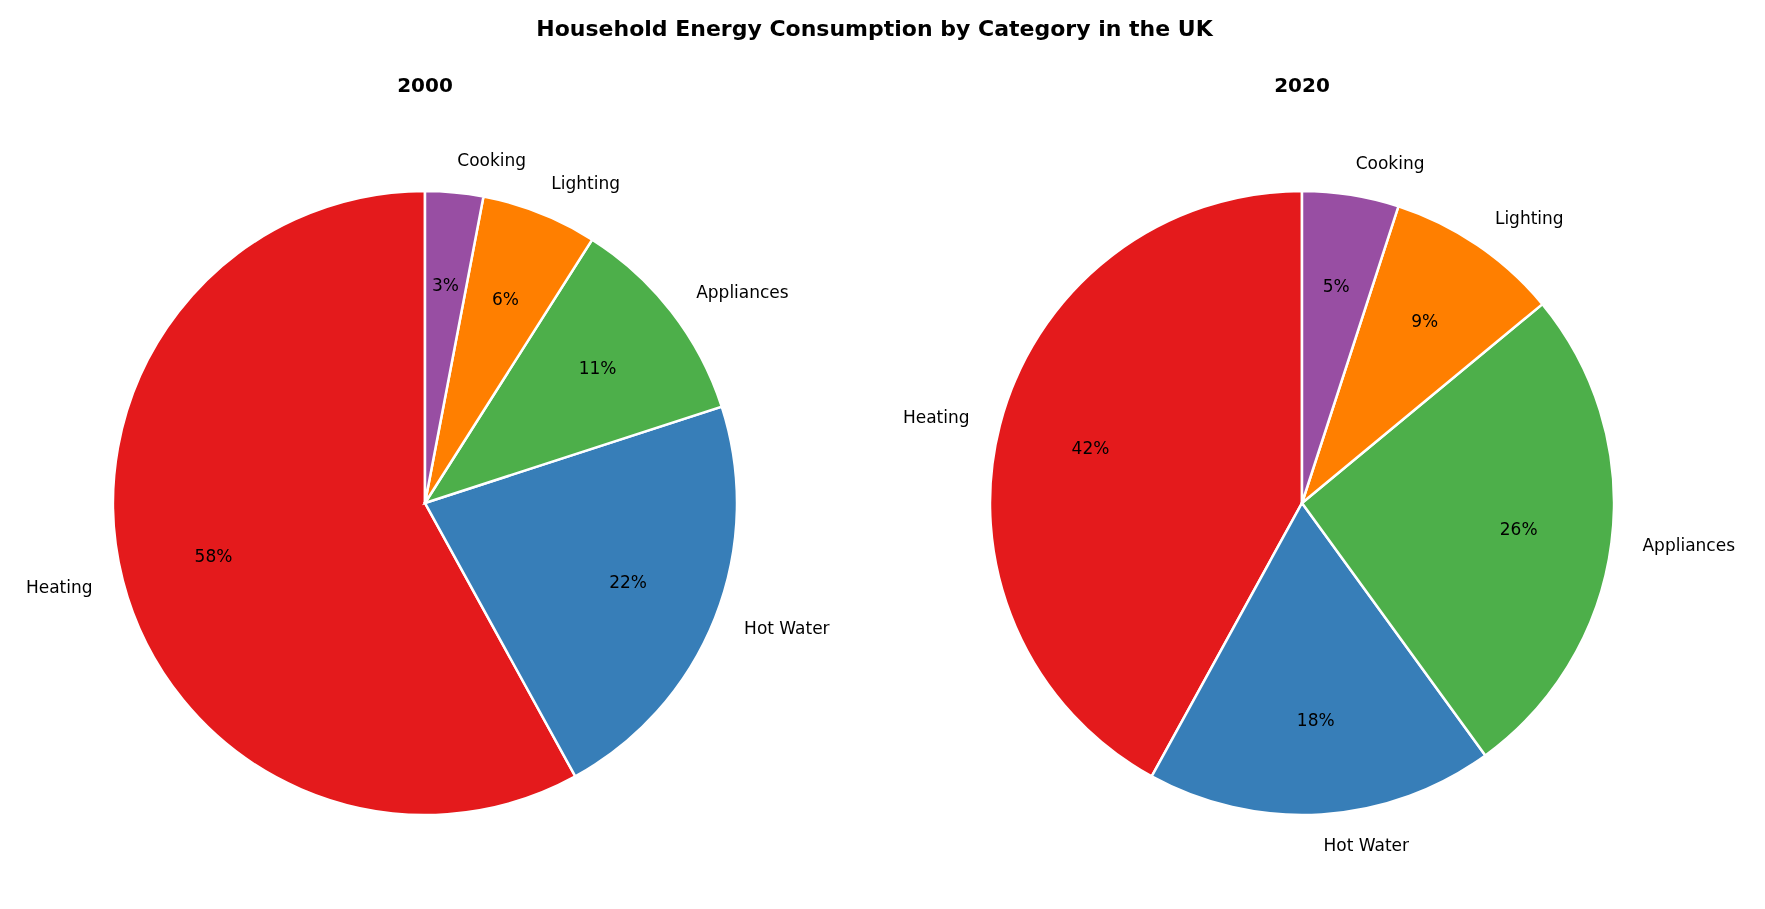 Image resolution: width=1765 pixels, height=909 pixels. Describe the element at coordinates (1336, 286) in the screenshot. I see `data-label: 5%` at that location.